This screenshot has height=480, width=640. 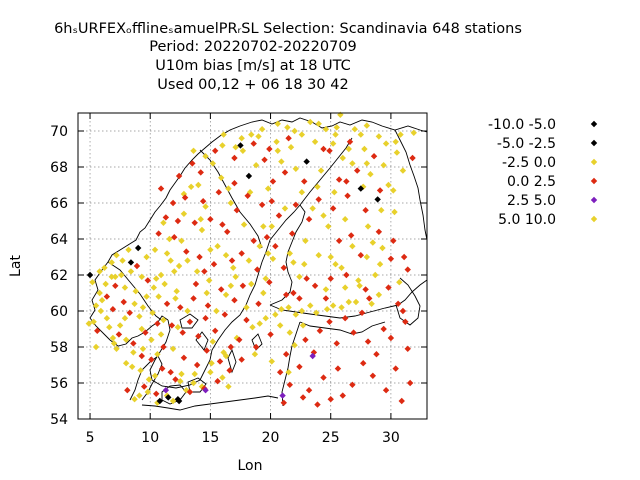 What do you see at coordinates (522, 125) in the screenshot?
I see `legend-label: -10.0 -5.0` at bounding box center [522, 125].